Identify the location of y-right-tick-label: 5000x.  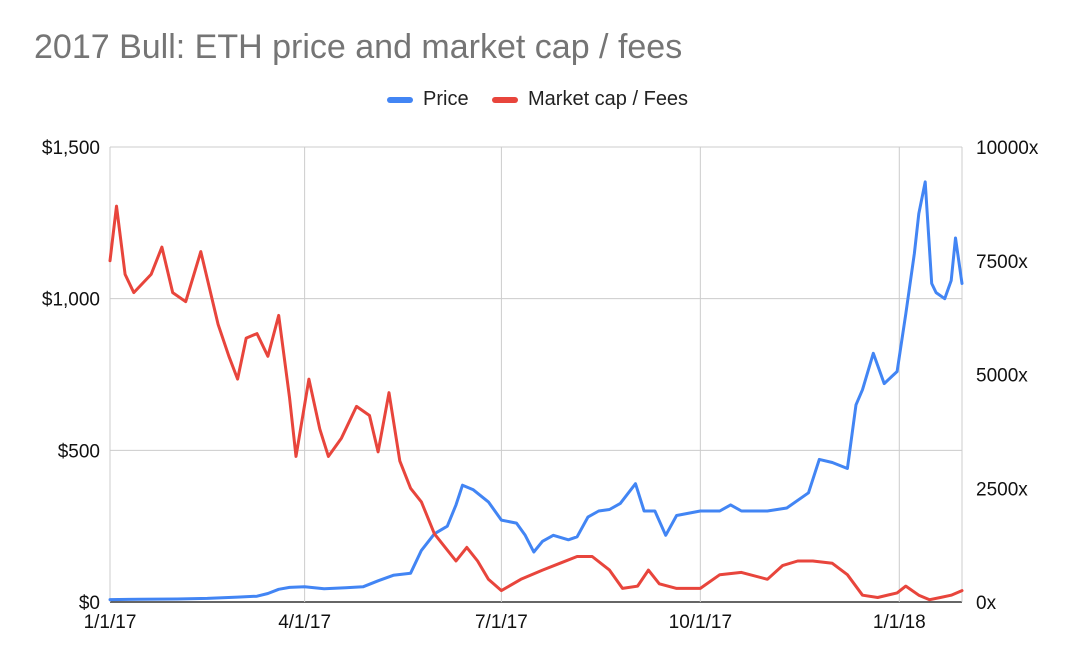
(1002, 376).